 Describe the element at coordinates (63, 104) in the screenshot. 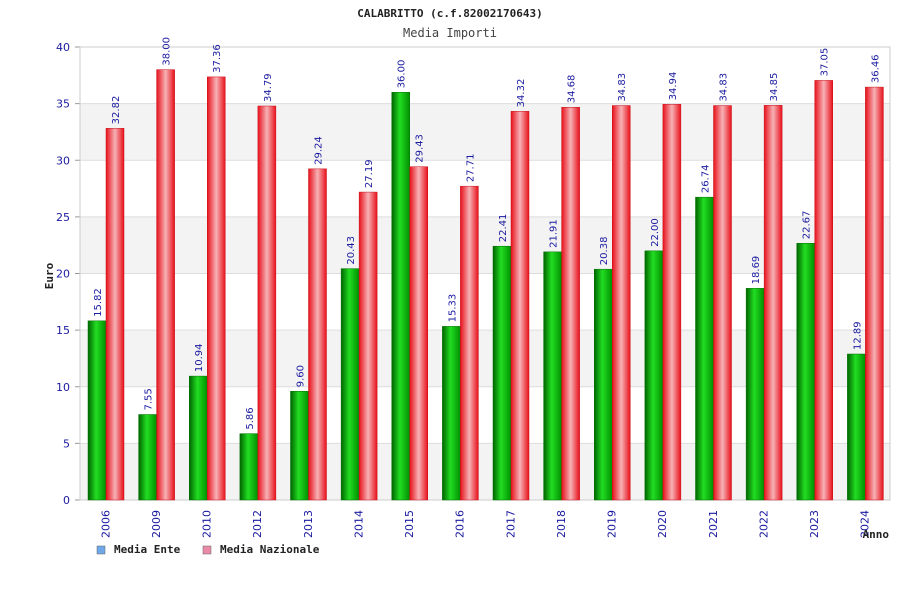

I see `y-tick-label: 35` at that location.